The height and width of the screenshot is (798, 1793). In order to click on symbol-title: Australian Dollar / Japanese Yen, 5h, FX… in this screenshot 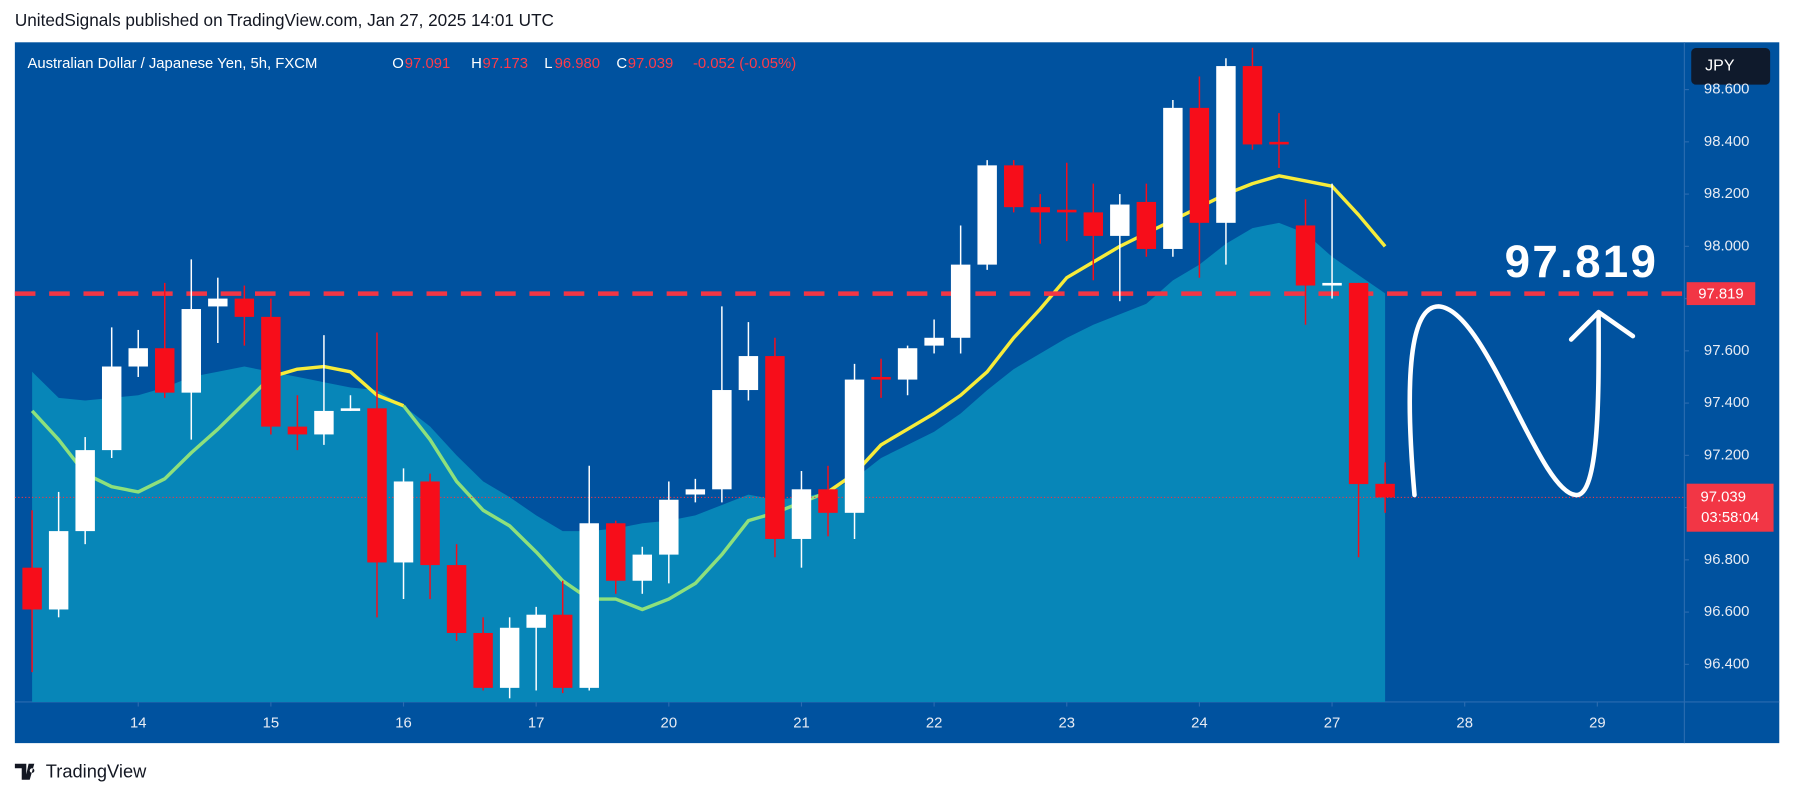, I will do `click(172, 64)`.